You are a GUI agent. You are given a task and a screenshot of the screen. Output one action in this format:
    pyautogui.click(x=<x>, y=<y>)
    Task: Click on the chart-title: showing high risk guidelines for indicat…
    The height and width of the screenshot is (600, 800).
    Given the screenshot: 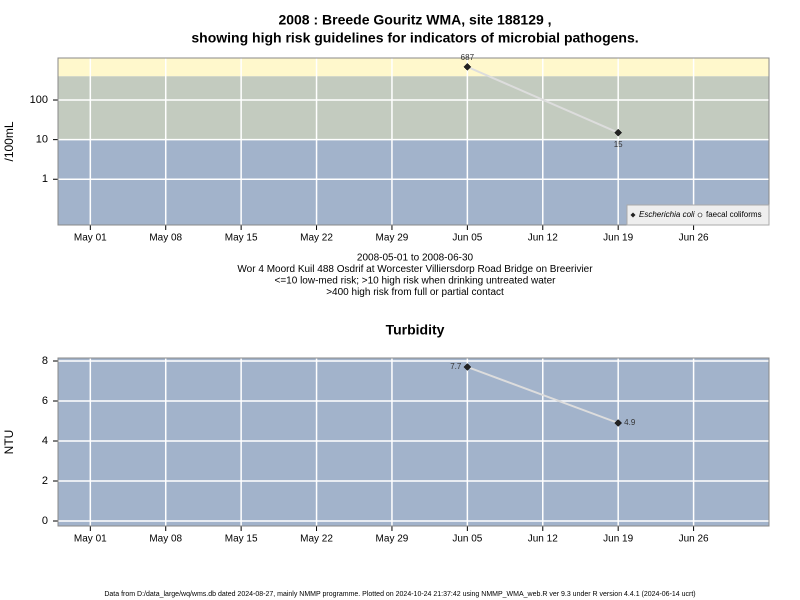 What is the action you would take?
    pyautogui.click(x=414, y=38)
    